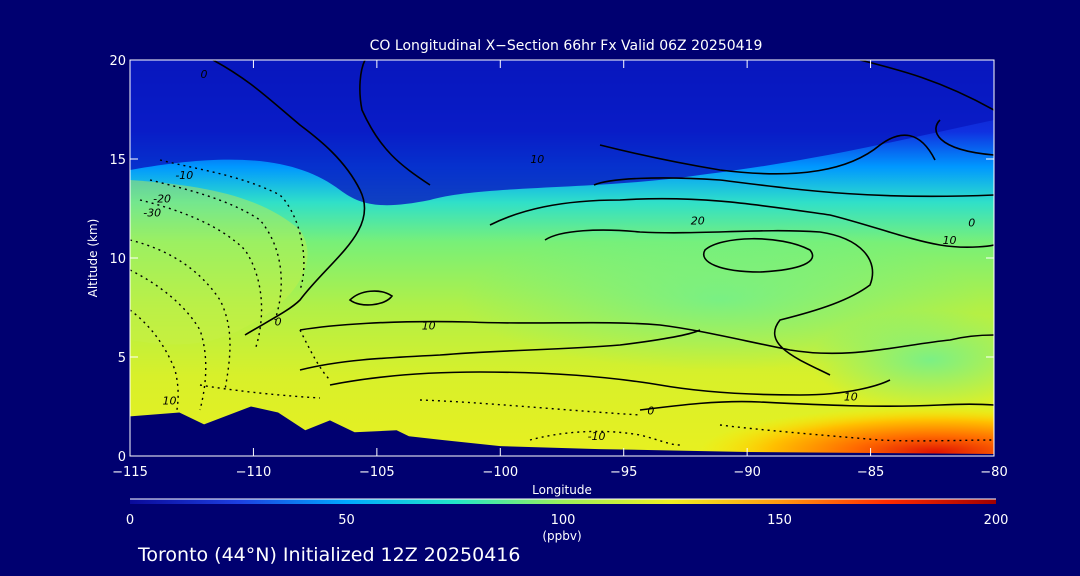 This screenshot has width=1080, height=576. I want to click on colorbar-tick-label: 100, so click(563, 520).